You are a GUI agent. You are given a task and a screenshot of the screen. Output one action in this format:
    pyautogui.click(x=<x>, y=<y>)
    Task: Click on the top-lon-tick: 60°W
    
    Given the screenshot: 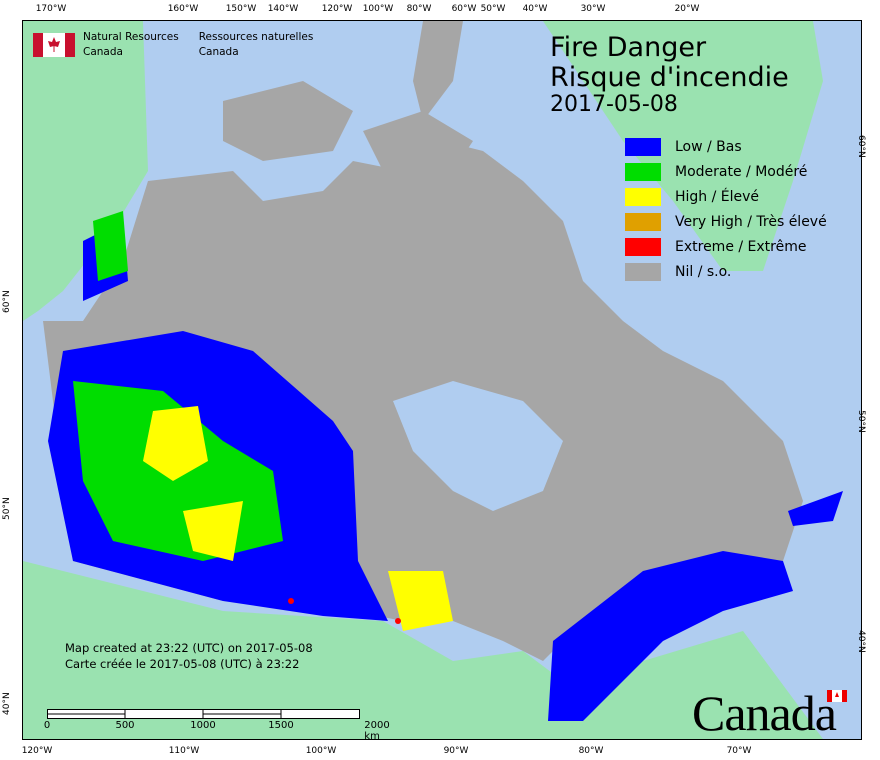 What is the action you would take?
    pyautogui.click(x=464, y=9)
    